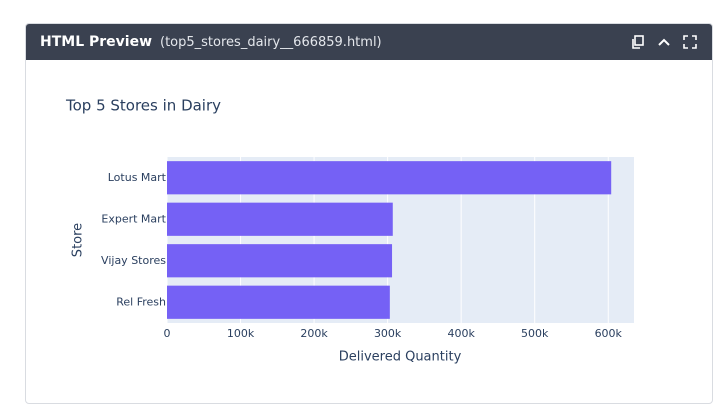  What do you see at coordinates (388, 333) in the screenshot?
I see `x-tick-label: 300k` at bounding box center [388, 333].